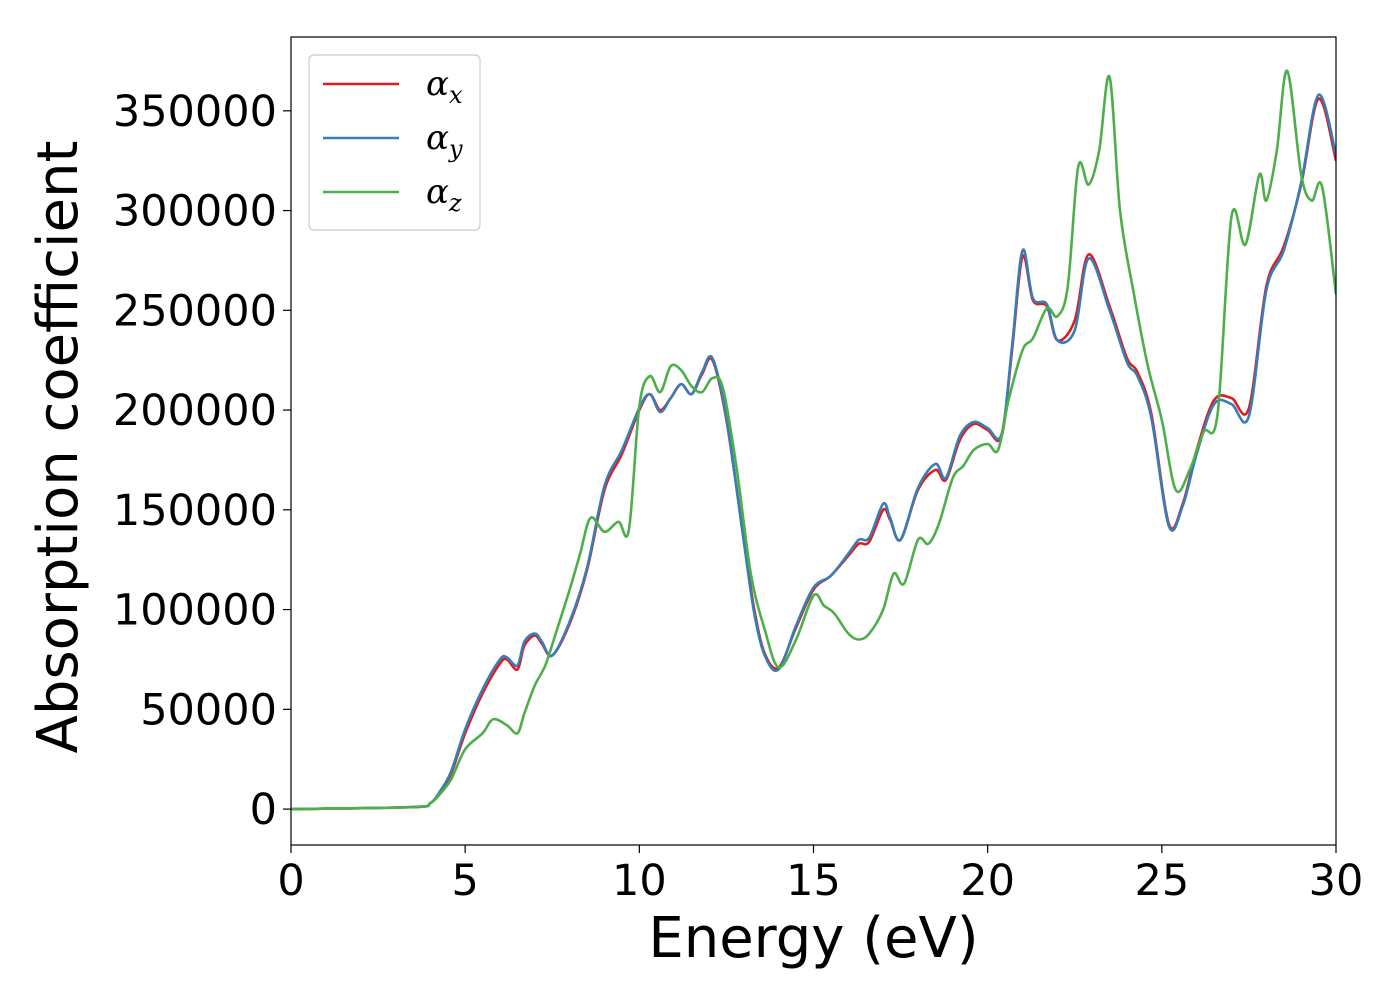  What do you see at coordinates (394, 142) in the screenshot?
I see `legend-box` at bounding box center [394, 142].